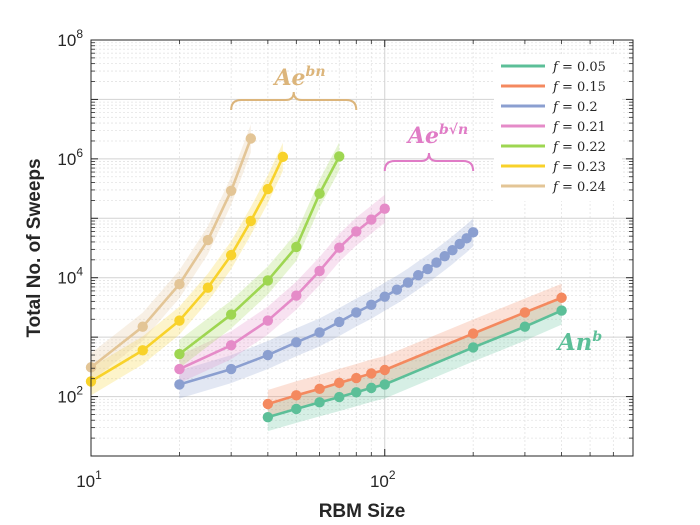 The width and height of the screenshot is (700, 525). I want to click on x-tick-label: 10¹, so click(89, 479).